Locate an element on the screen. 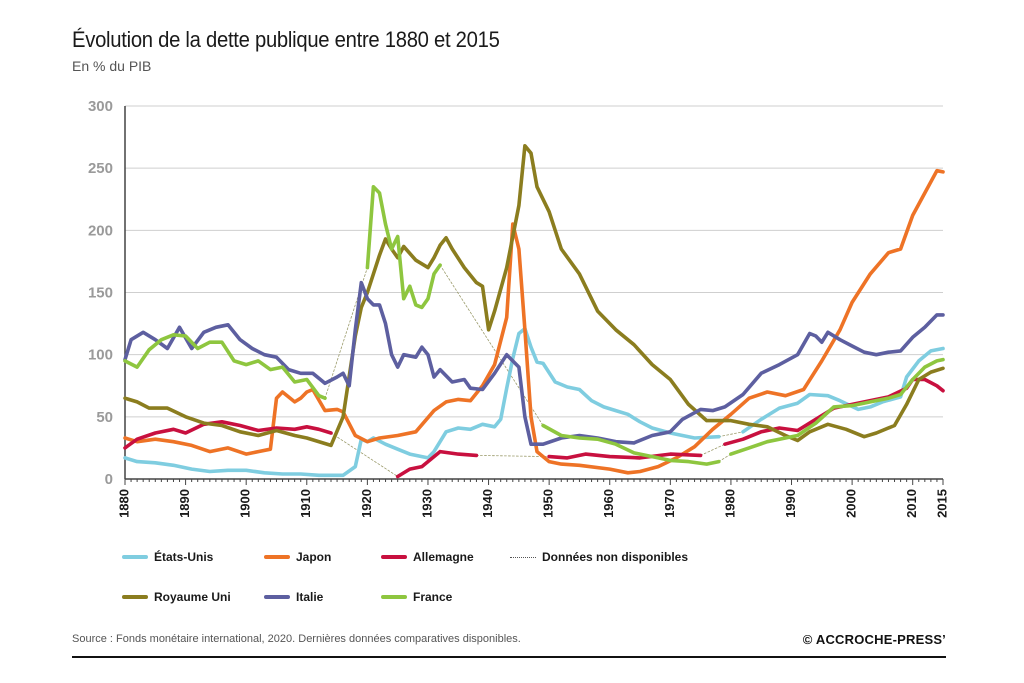 This screenshot has width=1024, height=683. legend-label-france: France is located at coordinates (433, 597).